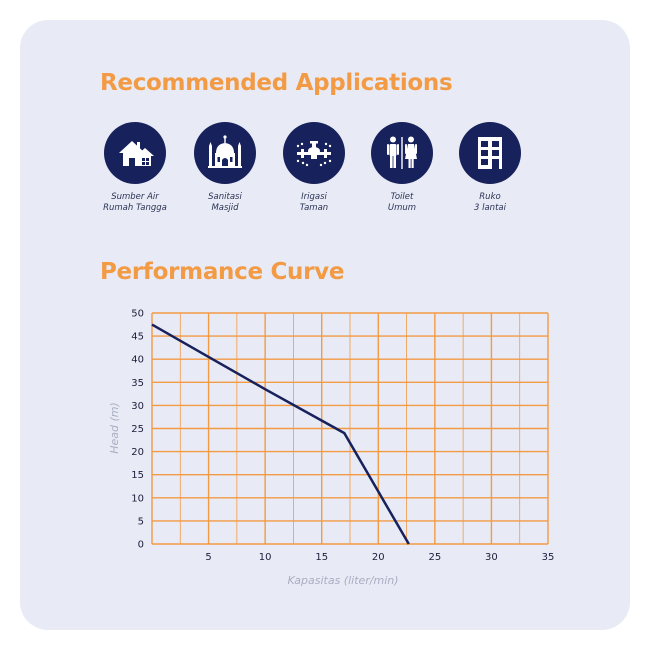  Describe the element at coordinates (434, 557) in the screenshot. I see `x-tick-label: 25` at that location.